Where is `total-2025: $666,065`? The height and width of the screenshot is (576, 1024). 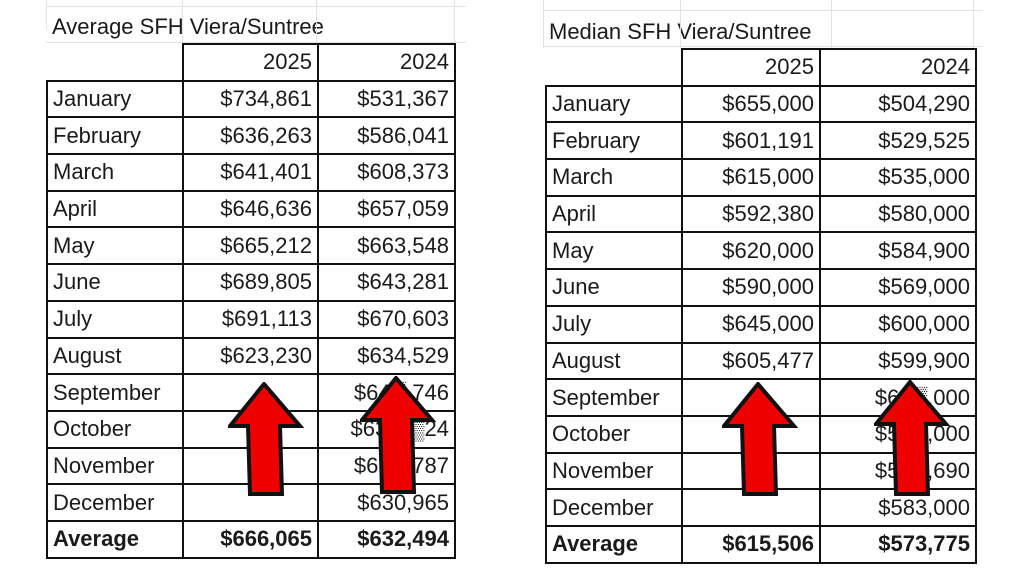 total-2025: $666,065 is located at coordinates (250, 539).